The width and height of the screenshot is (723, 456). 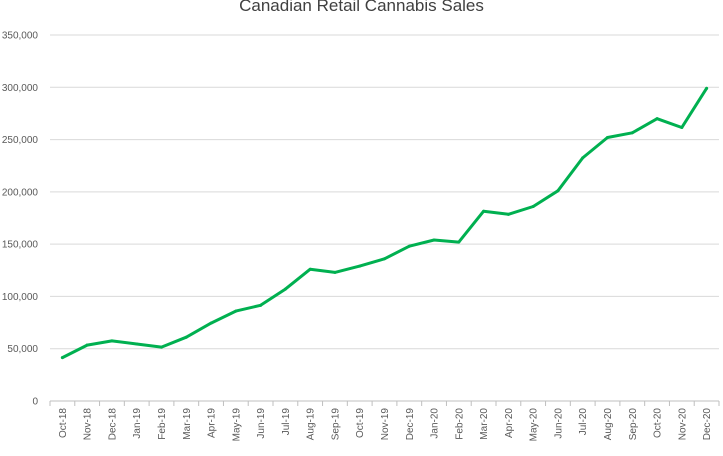 I want to click on x-tick-label: Mar-19, so click(x=187, y=424).